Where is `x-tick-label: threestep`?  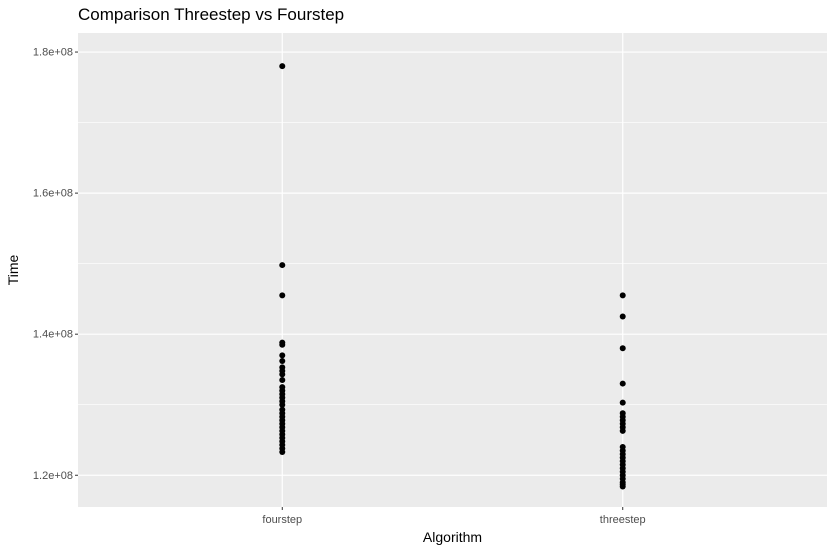
x-tick-label: threestep is located at coordinates (623, 520).